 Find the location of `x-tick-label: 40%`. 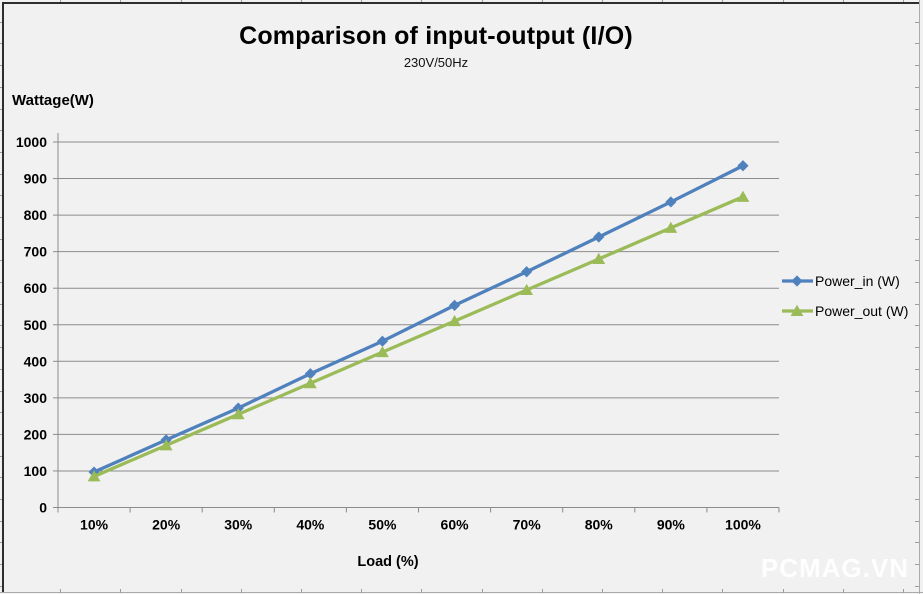

x-tick-label: 40% is located at coordinates (310, 525).